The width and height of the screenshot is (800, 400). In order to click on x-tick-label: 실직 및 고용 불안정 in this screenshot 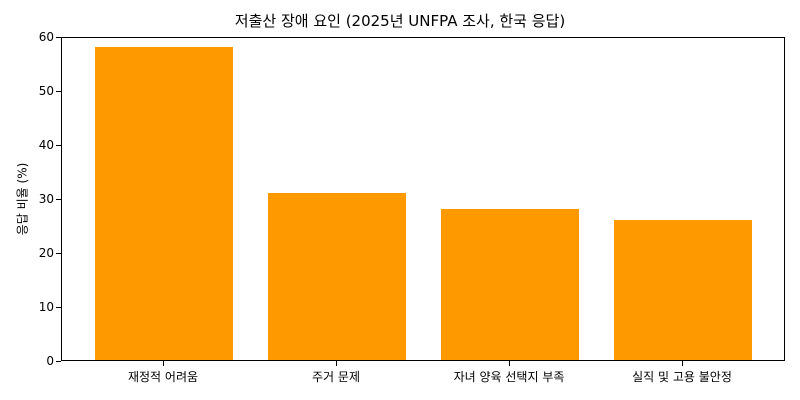, I will do `click(682, 377)`.